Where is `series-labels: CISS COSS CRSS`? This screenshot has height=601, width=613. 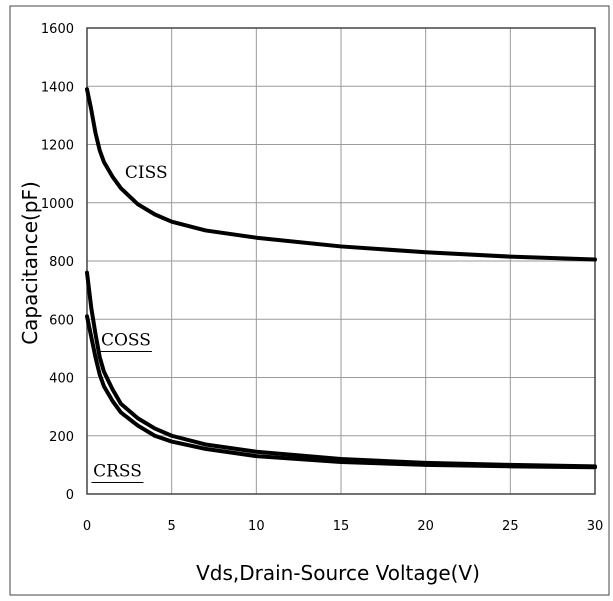
series-labels: CISS COSS CRSS is located at coordinates (129, 323).